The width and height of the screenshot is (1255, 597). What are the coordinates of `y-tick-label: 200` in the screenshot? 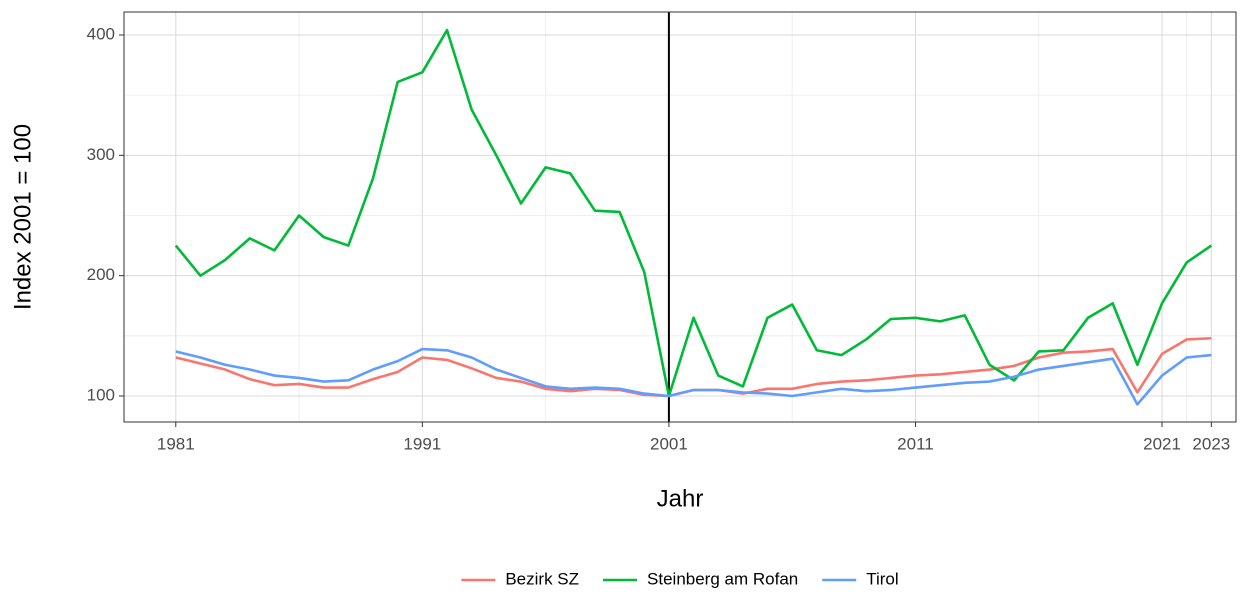 It's located at (101, 274).